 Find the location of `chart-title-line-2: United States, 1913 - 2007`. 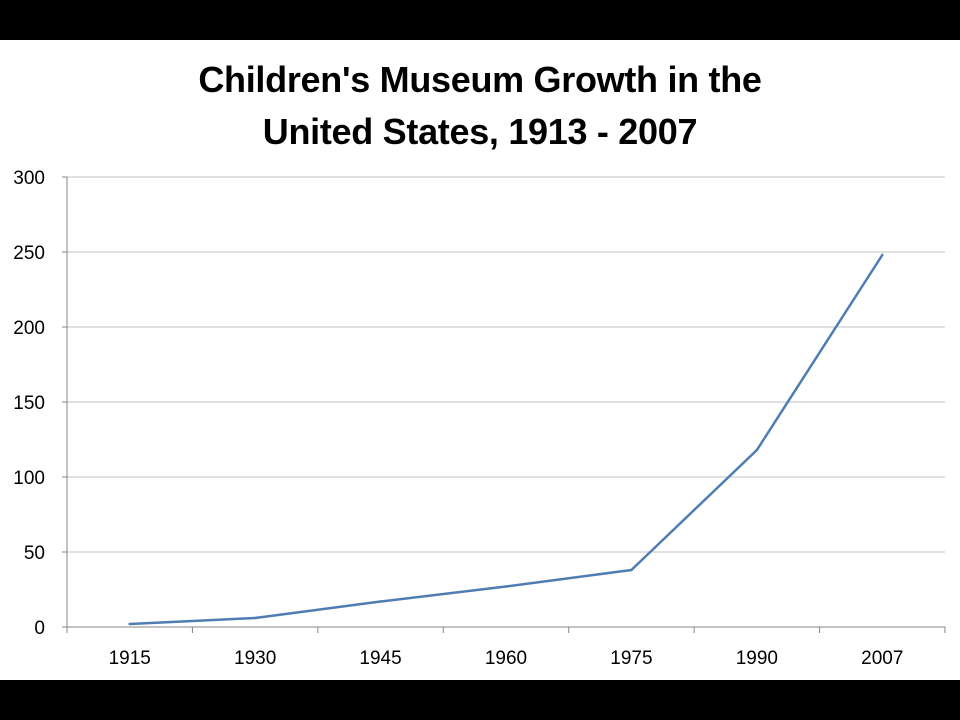

chart-title-line-2: United States, 1913 - 2007 is located at coordinates (480, 131).